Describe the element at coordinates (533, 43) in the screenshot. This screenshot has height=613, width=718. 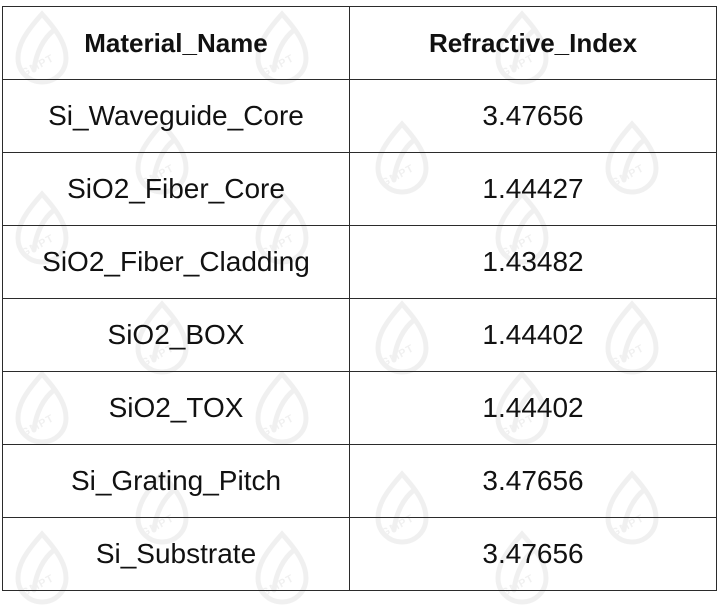
I see `header-refractive-index: Refractive_Index` at that location.